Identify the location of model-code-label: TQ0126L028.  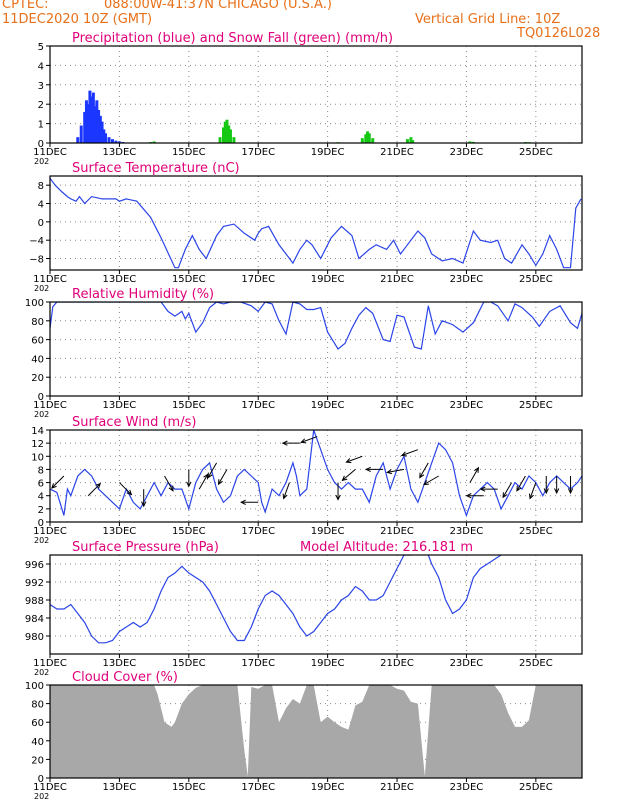
(559, 33).